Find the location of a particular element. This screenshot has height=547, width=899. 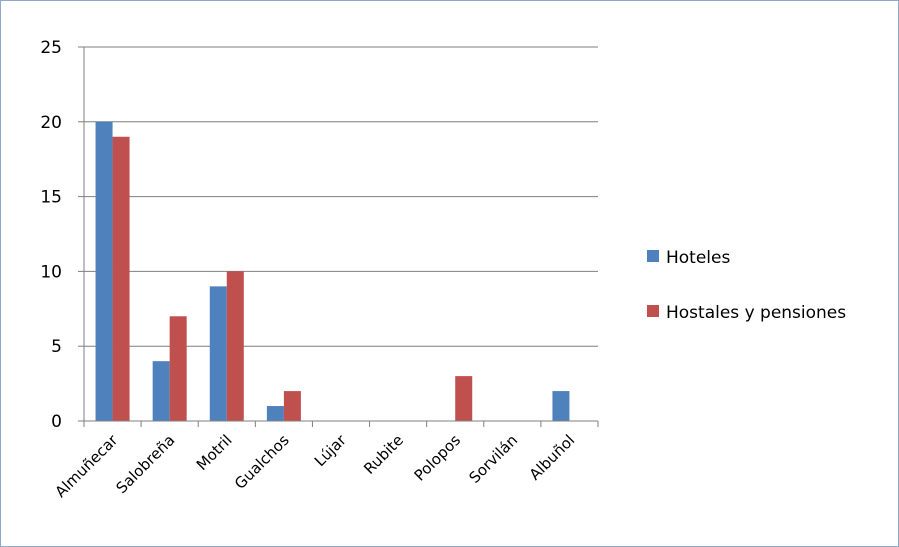

legend: Hoteles Hostales y pensiones is located at coordinates (746, 285).